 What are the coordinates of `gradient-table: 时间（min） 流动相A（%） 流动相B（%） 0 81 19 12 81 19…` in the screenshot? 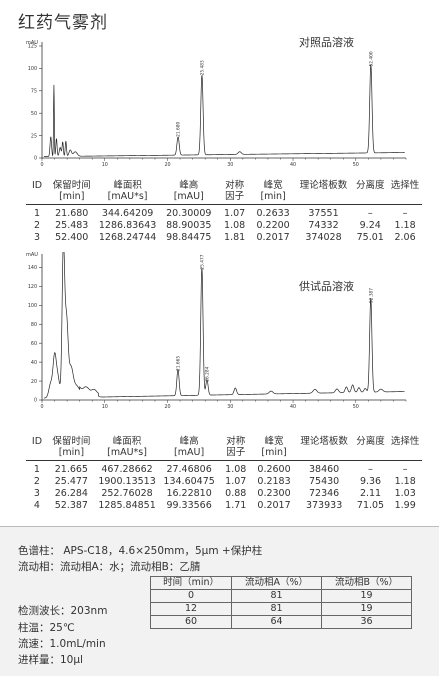 It's located at (280, 602).